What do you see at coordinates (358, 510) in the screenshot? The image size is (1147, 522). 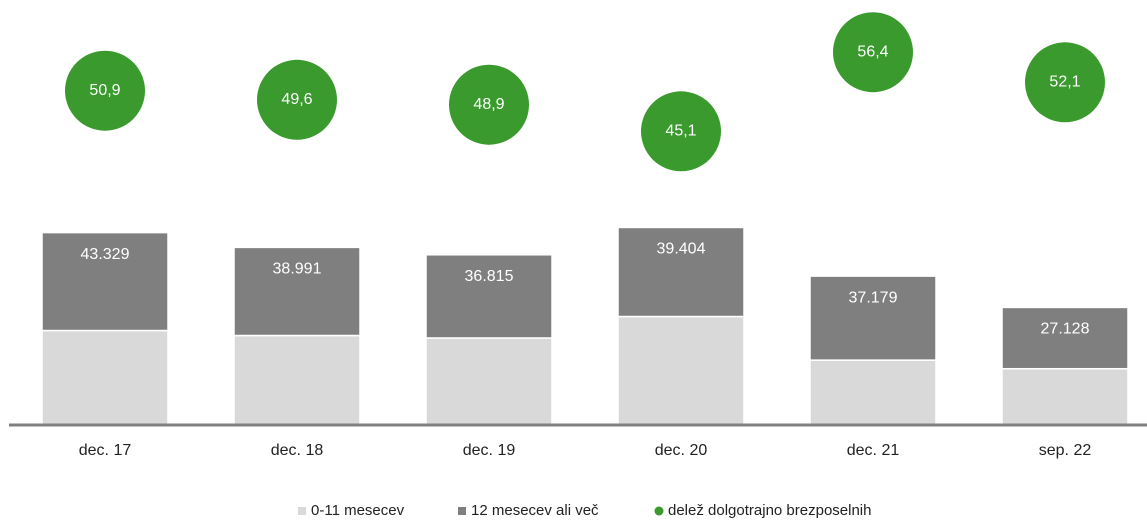 I see `legend-label: 0-11 mesecev` at bounding box center [358, 510].